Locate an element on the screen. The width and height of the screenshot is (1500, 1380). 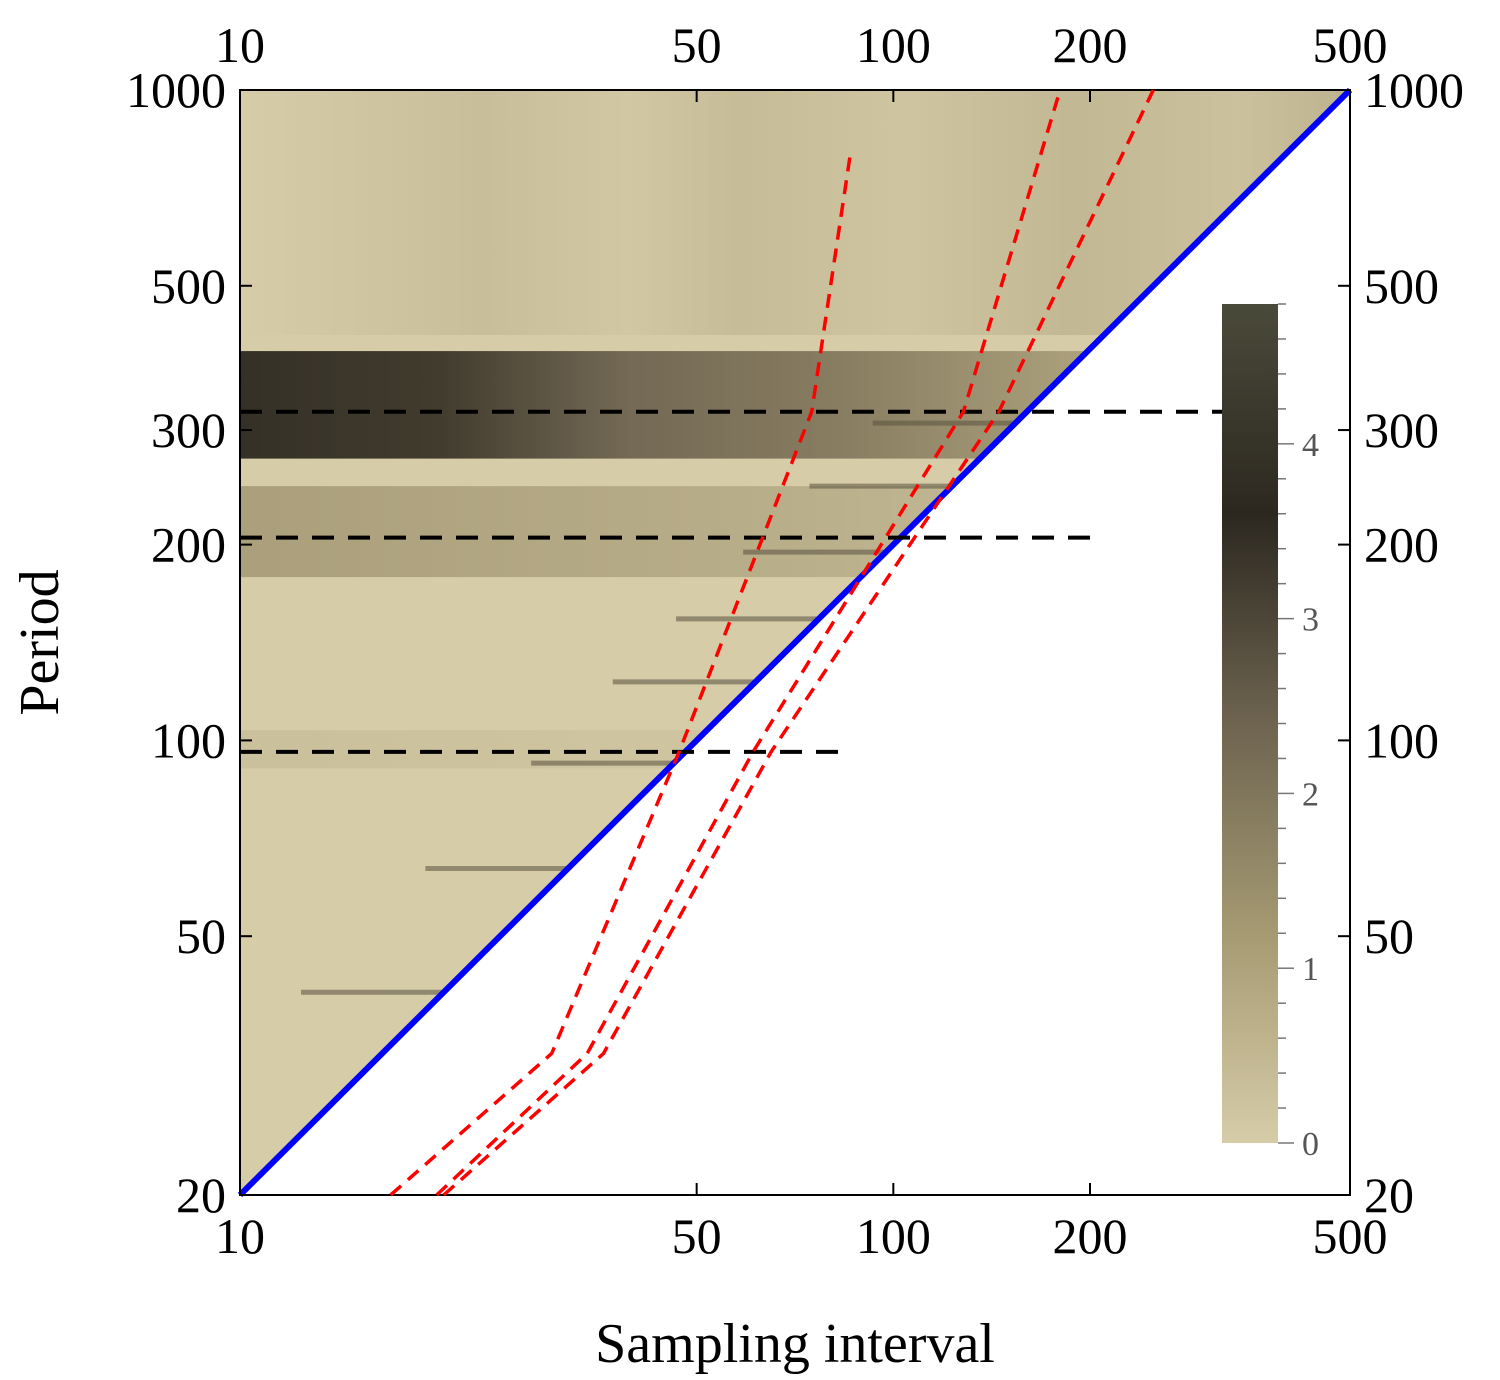
heatmap-upper-texture is located at coordinates (795, 213).